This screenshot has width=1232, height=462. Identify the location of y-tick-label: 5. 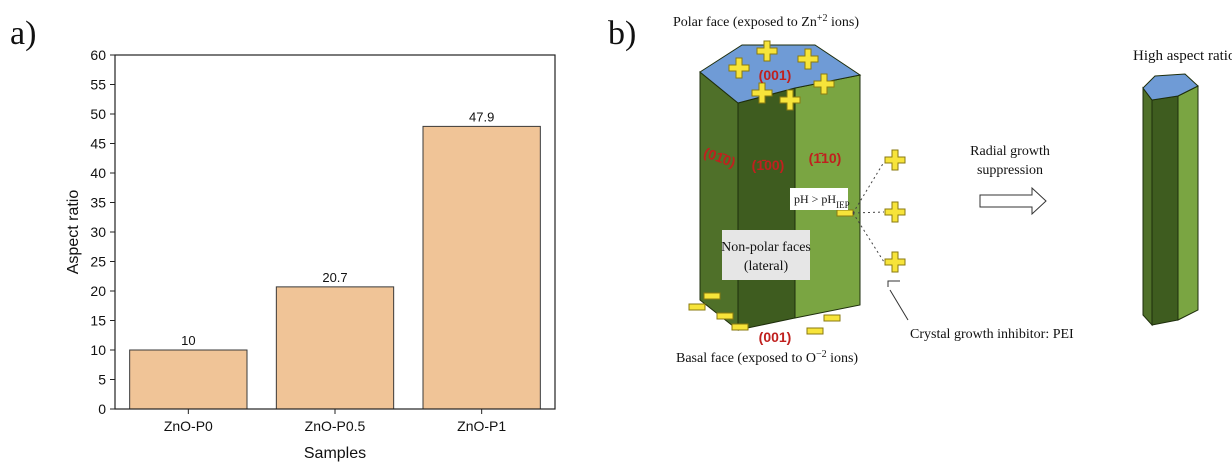
(102, 380).